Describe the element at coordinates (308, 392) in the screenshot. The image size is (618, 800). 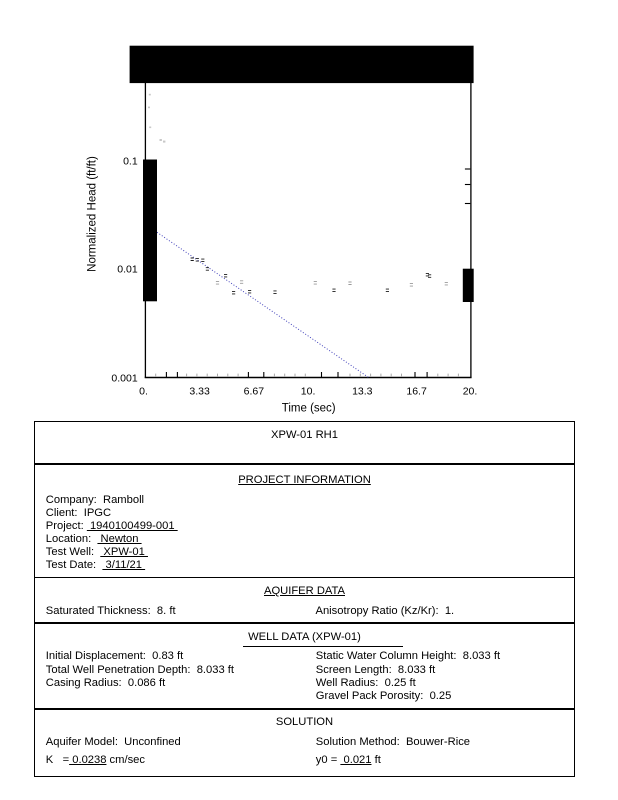
I see `svg-text: 10.` at that location.